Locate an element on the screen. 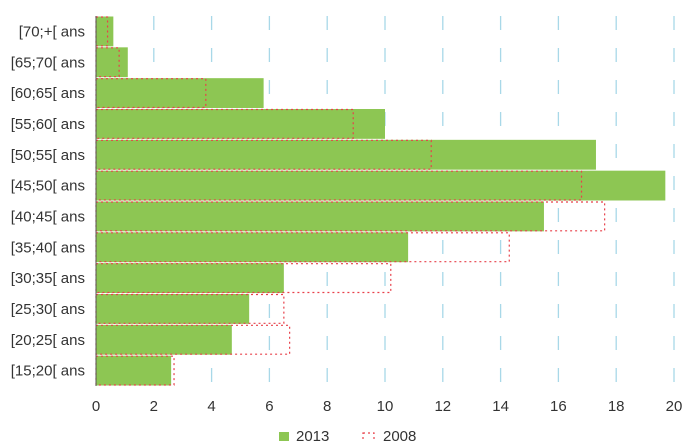  x-tick-label: 2 is located at coordinates (154, 406).